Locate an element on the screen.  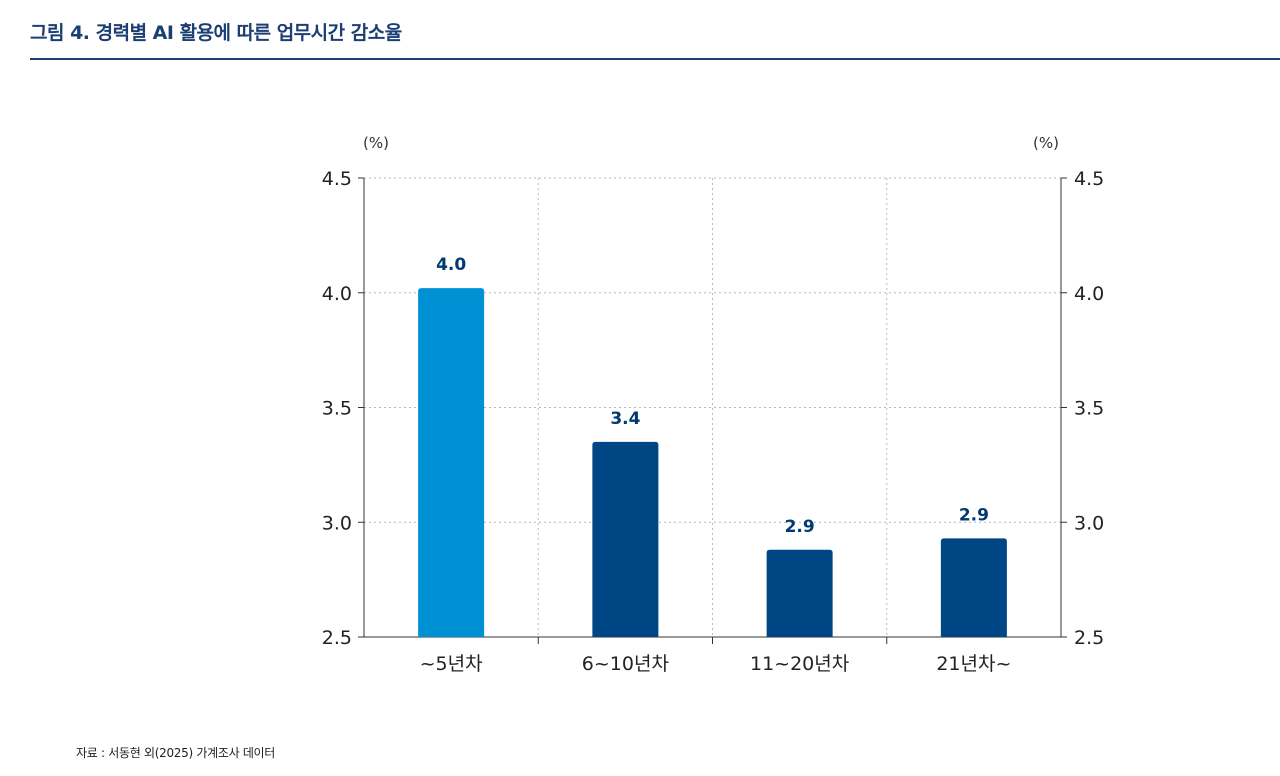
source-note: 자료 : 서동현 외(2025) 가계조사 데이터 is located at coordinates (176, 753).